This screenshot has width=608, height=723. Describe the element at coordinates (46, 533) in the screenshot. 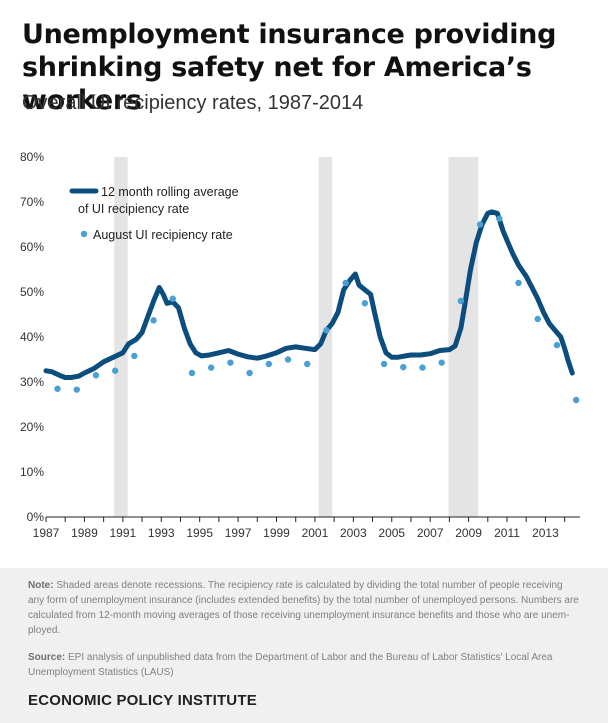

I see `x-tick-label: 1987` at that location.